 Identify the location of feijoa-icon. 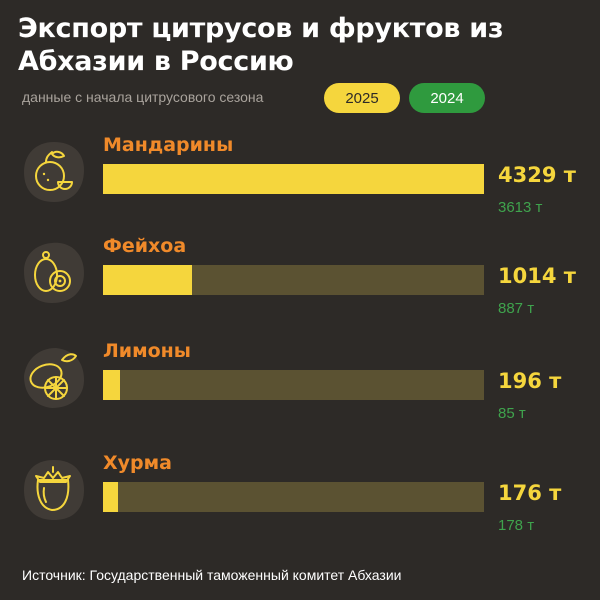
(54, 272).